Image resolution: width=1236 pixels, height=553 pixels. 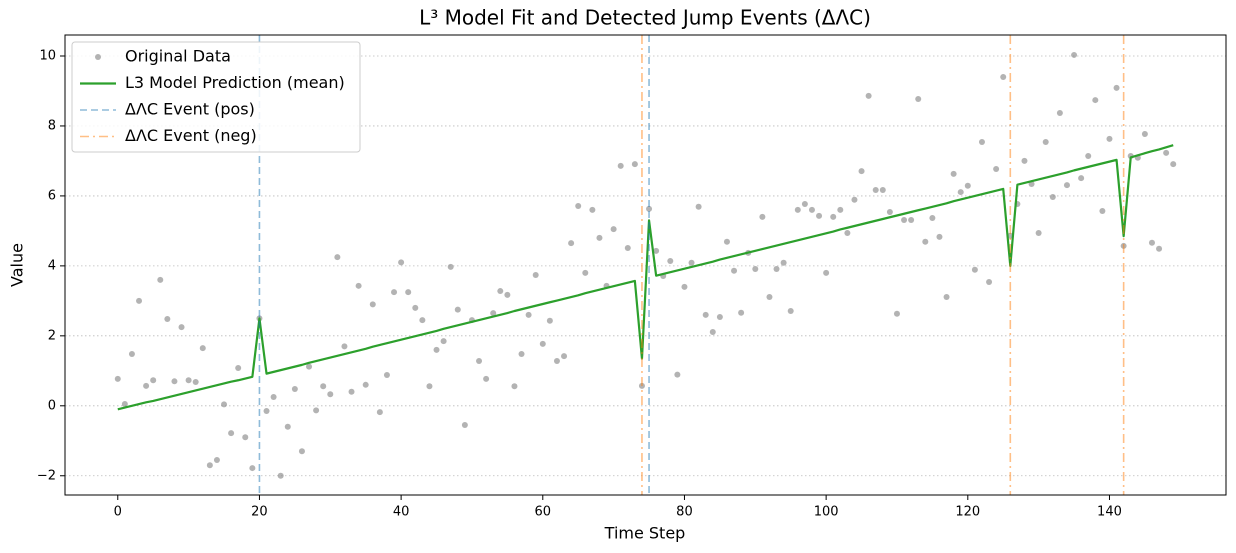 What do you see at coordinates (191, 135) in the screenshot?
I see `legend-label: ΔΛC Event (neg)` at bounding box center [191, 135].